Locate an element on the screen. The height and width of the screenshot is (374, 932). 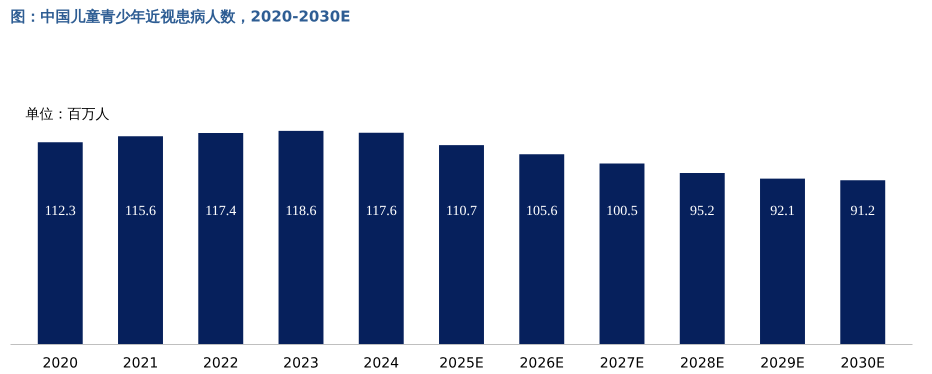
x-tick-label: 2020 is located at coordinates (60, 364).